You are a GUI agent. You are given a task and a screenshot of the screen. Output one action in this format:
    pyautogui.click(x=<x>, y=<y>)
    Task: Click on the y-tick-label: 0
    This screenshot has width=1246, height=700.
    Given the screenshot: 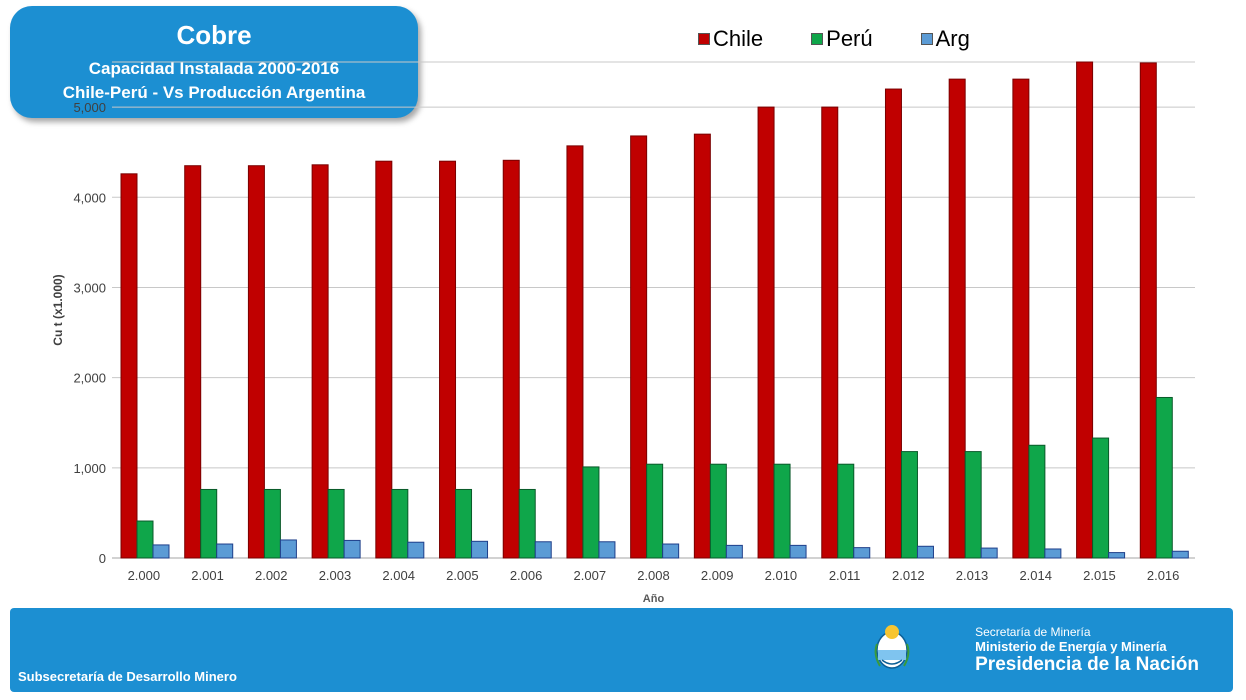 What is the action you would take?
    pyautogui.click(x=102, y=558)
    